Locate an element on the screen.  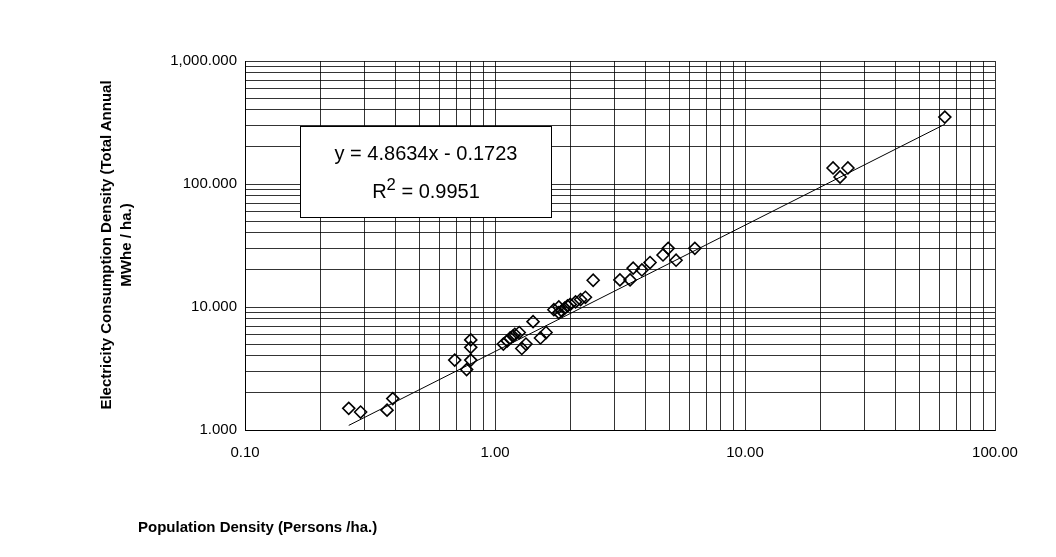
x-tick-label: 1.00 is located at coordinates (495, 452).